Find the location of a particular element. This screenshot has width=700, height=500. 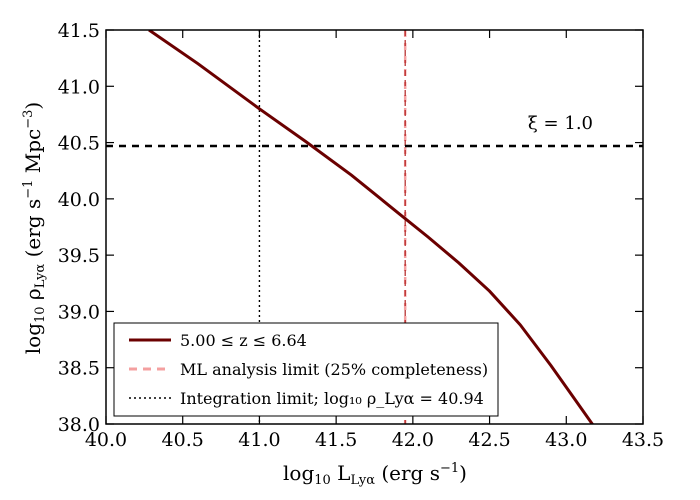

y-tick-label-1: 38.5 is located at coordinates (79, 369).